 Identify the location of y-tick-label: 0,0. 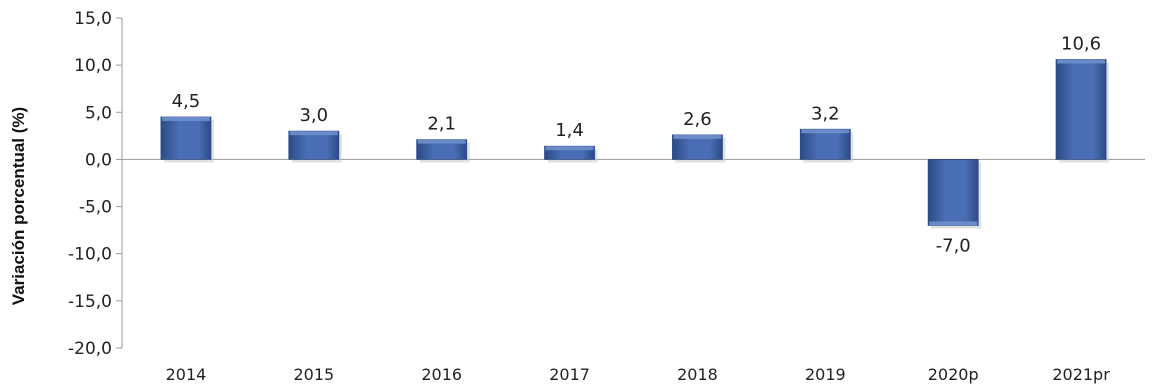
(98, 160).